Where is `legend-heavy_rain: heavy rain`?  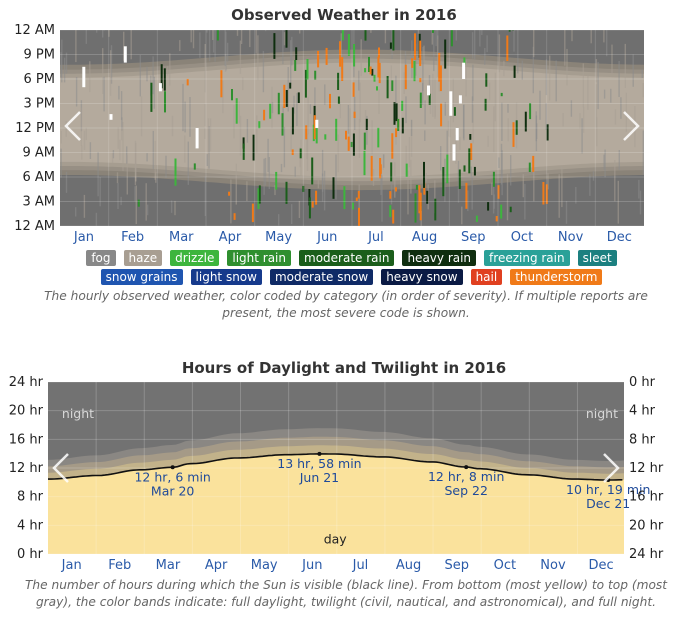
legend-heavy_rain: heavy rain is located at coordinates (439, 258).